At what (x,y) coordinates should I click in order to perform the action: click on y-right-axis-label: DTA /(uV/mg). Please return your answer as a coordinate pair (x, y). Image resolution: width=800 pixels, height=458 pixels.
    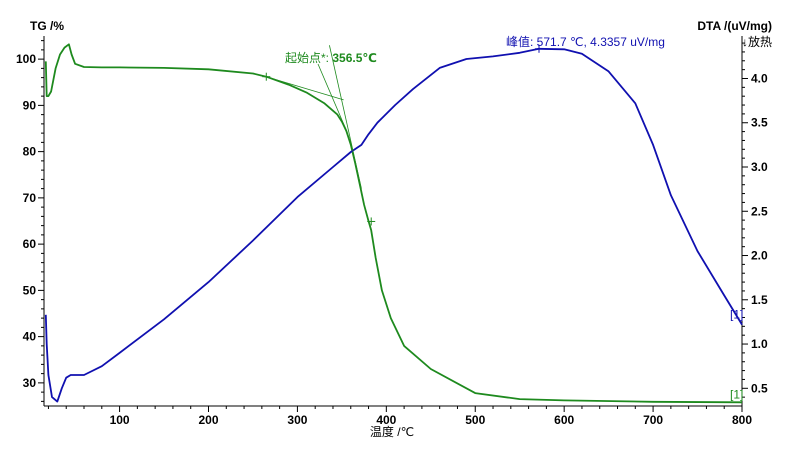
    Looking at the image, I should click on (734, 26).